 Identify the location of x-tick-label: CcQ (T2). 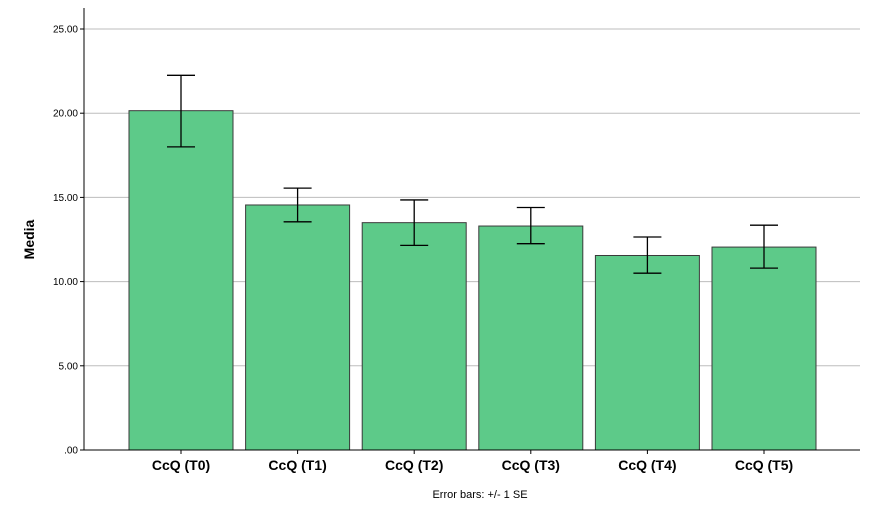
(414, 465).